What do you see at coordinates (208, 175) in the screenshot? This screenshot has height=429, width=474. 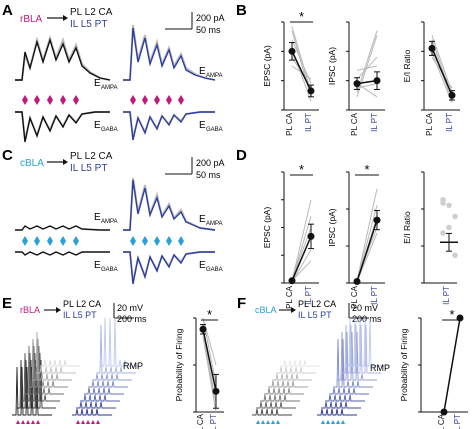 I see `panel-c-scale-time: 50 ms` at bounding box center [208, 175].